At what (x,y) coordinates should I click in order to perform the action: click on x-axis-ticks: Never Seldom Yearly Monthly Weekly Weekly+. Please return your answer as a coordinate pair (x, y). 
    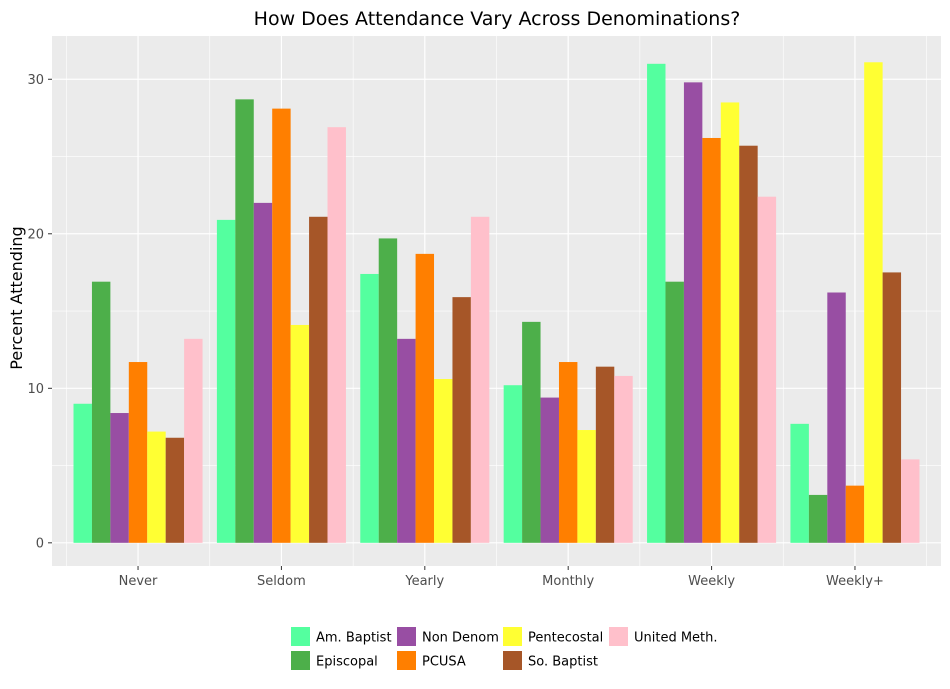
    Looking at the image, I should click on (501, 577).